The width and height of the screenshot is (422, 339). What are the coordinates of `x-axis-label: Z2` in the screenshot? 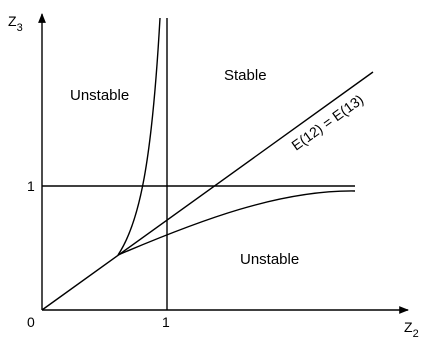 It's located at (411, 329).